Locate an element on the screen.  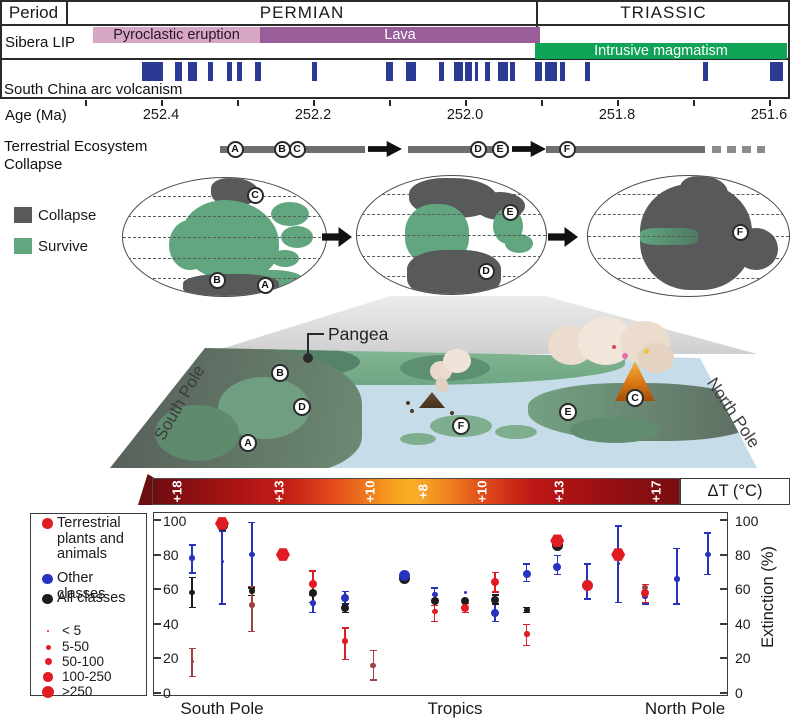
box-bottom-border is located at coordinates (395, 98).